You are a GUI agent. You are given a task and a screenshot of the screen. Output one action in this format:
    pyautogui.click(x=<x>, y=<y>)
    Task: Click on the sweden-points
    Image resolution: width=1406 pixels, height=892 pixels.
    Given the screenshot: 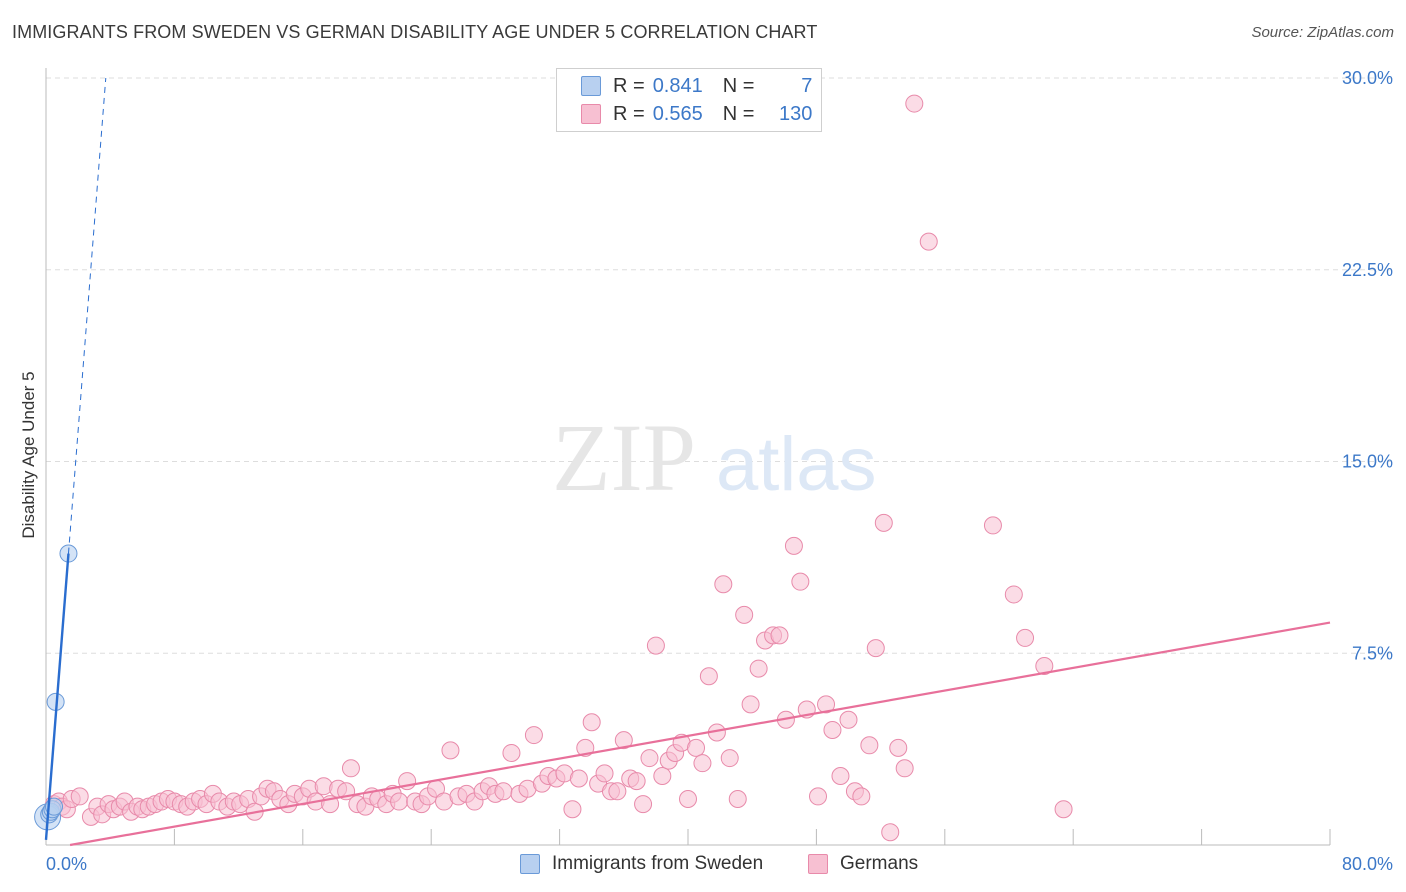 What is the action you would take?
    pyautogui.click(x=56, y=687)
    